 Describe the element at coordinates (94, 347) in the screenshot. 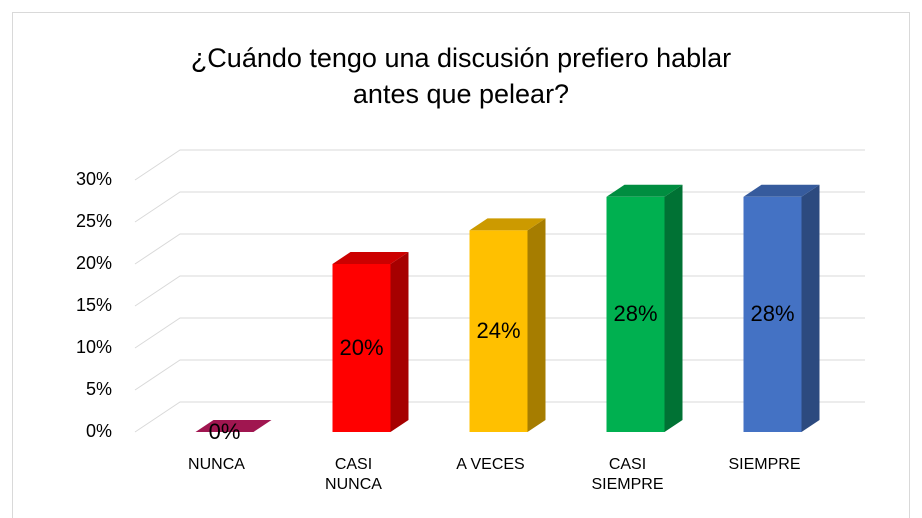

I see `y-tick-label: 10%` at that location.